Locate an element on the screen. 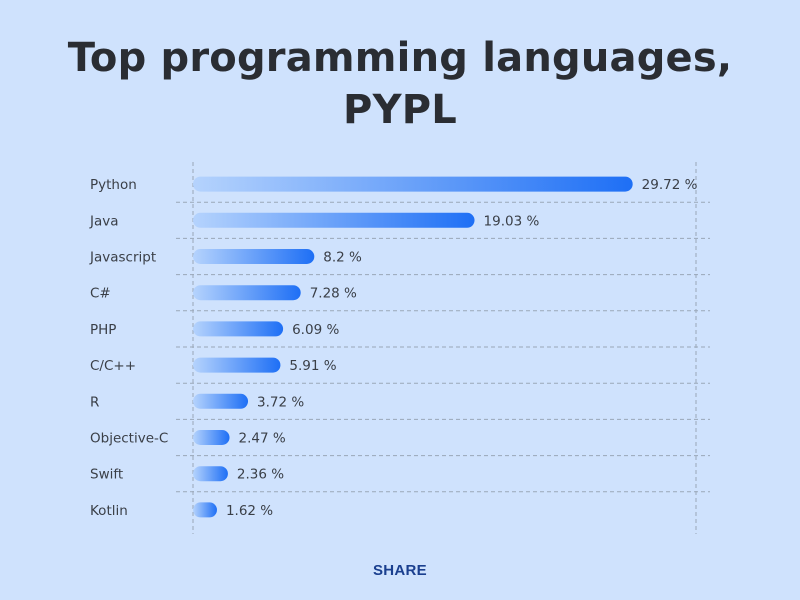  category-label: Objective-C is located at coordinates (129, 439).